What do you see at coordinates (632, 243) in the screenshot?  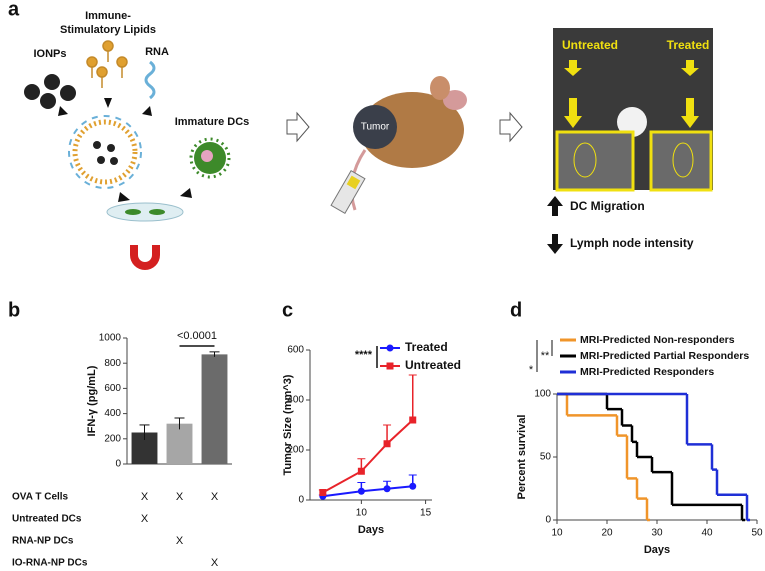 I see `label: Lymph node intensity` at bounding box center [632, 243].